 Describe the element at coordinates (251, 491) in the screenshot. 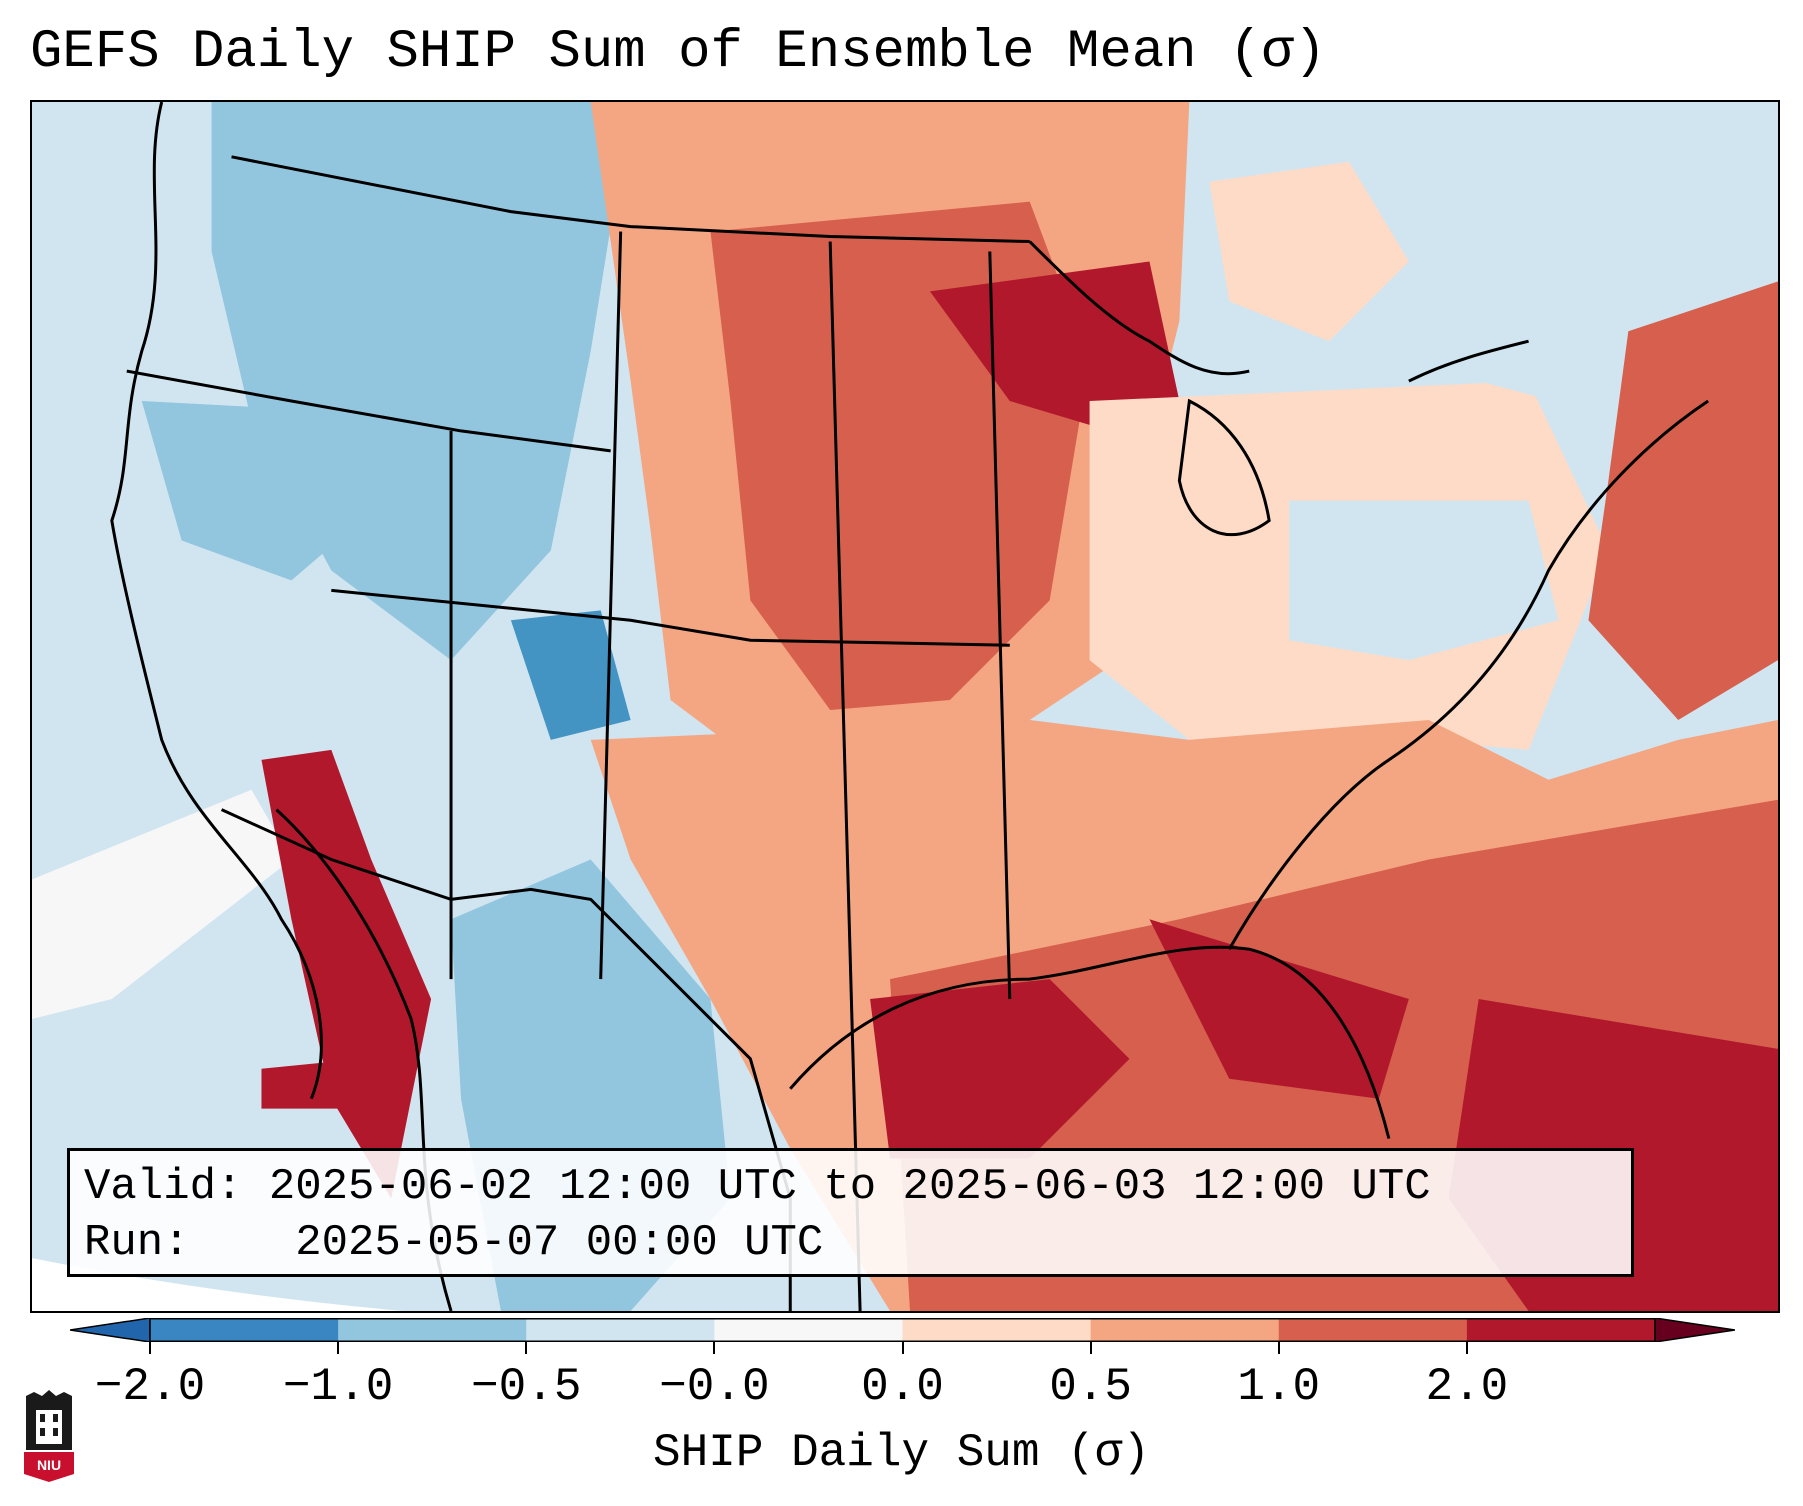

I see `field-nevada-negative` at that location.